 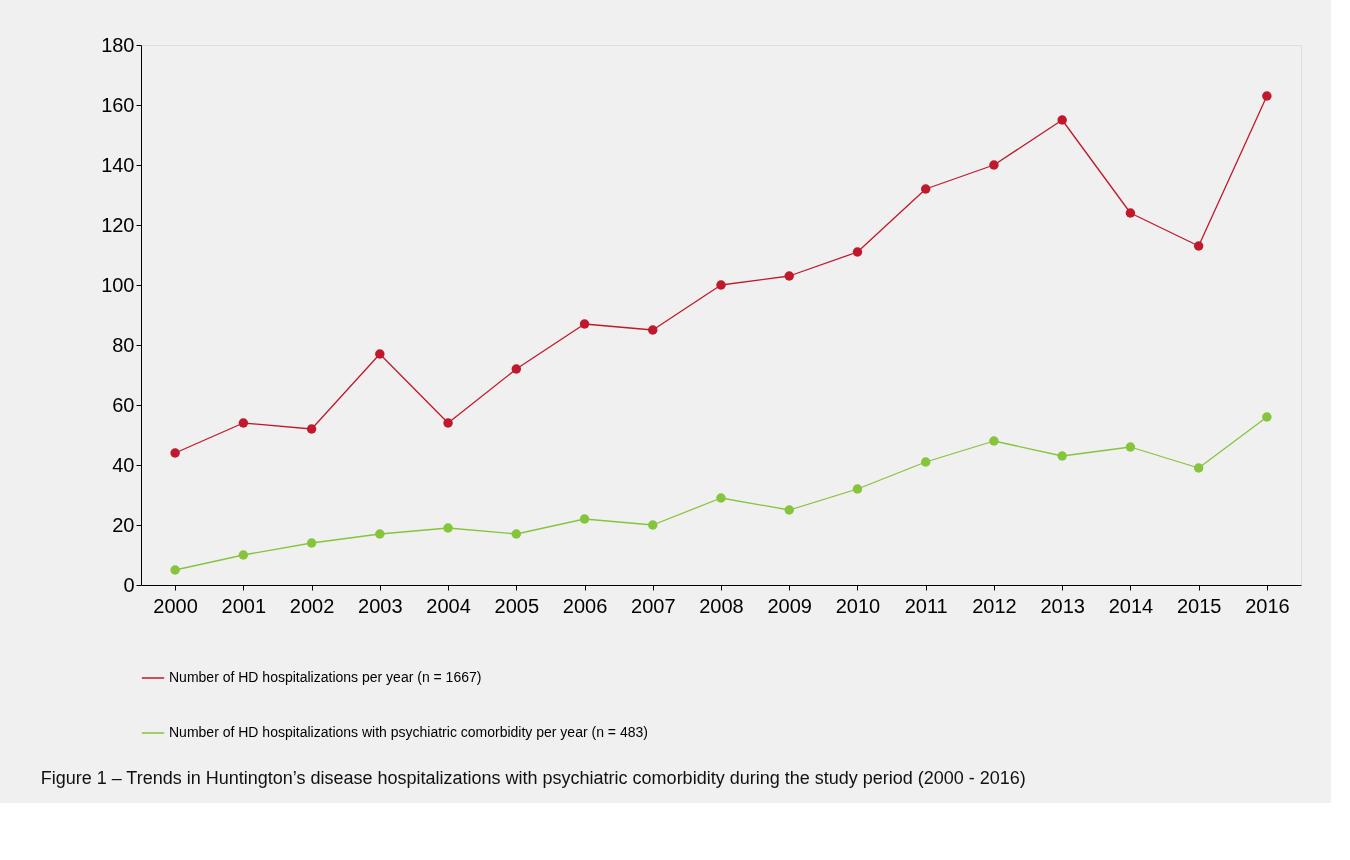 I want to click on legend-label: Number of HD hospitalizations with psychiatric comorbidity per year (n = 483), so click(x=408, y=732).